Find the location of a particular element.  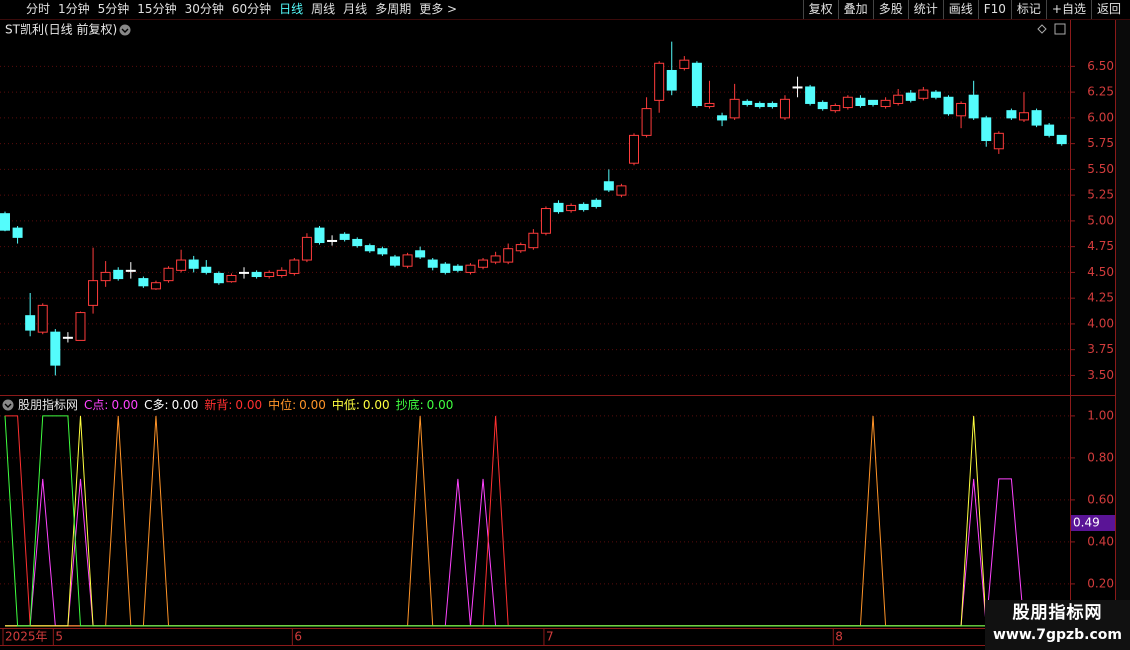

y-tick-label: 0.20 is located at coordinates (1100, 583).